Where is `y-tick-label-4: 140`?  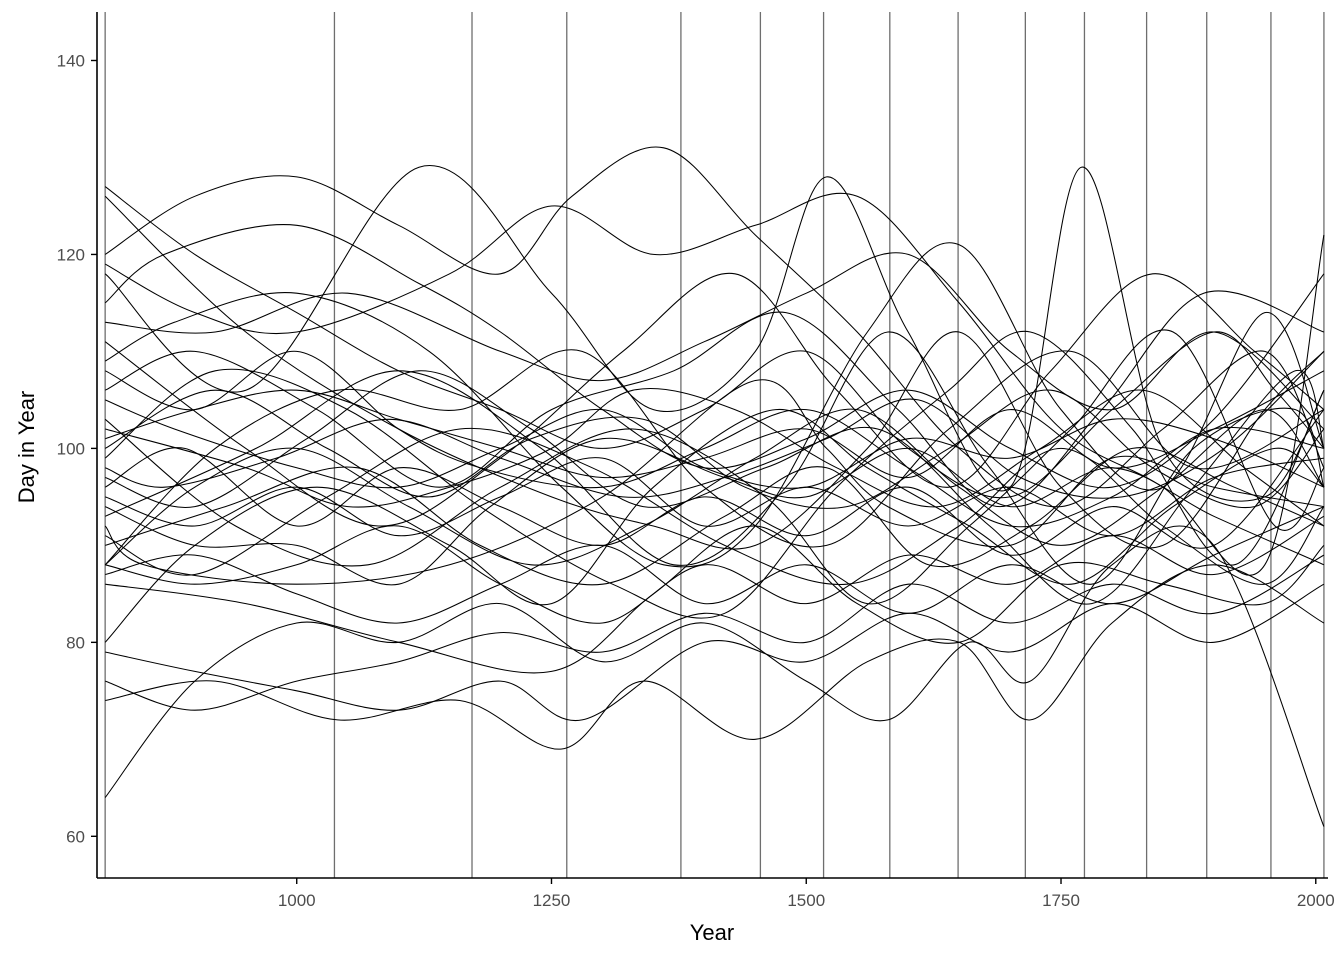 y-tick-label-4: 140 is located at coordinates (71, 60).